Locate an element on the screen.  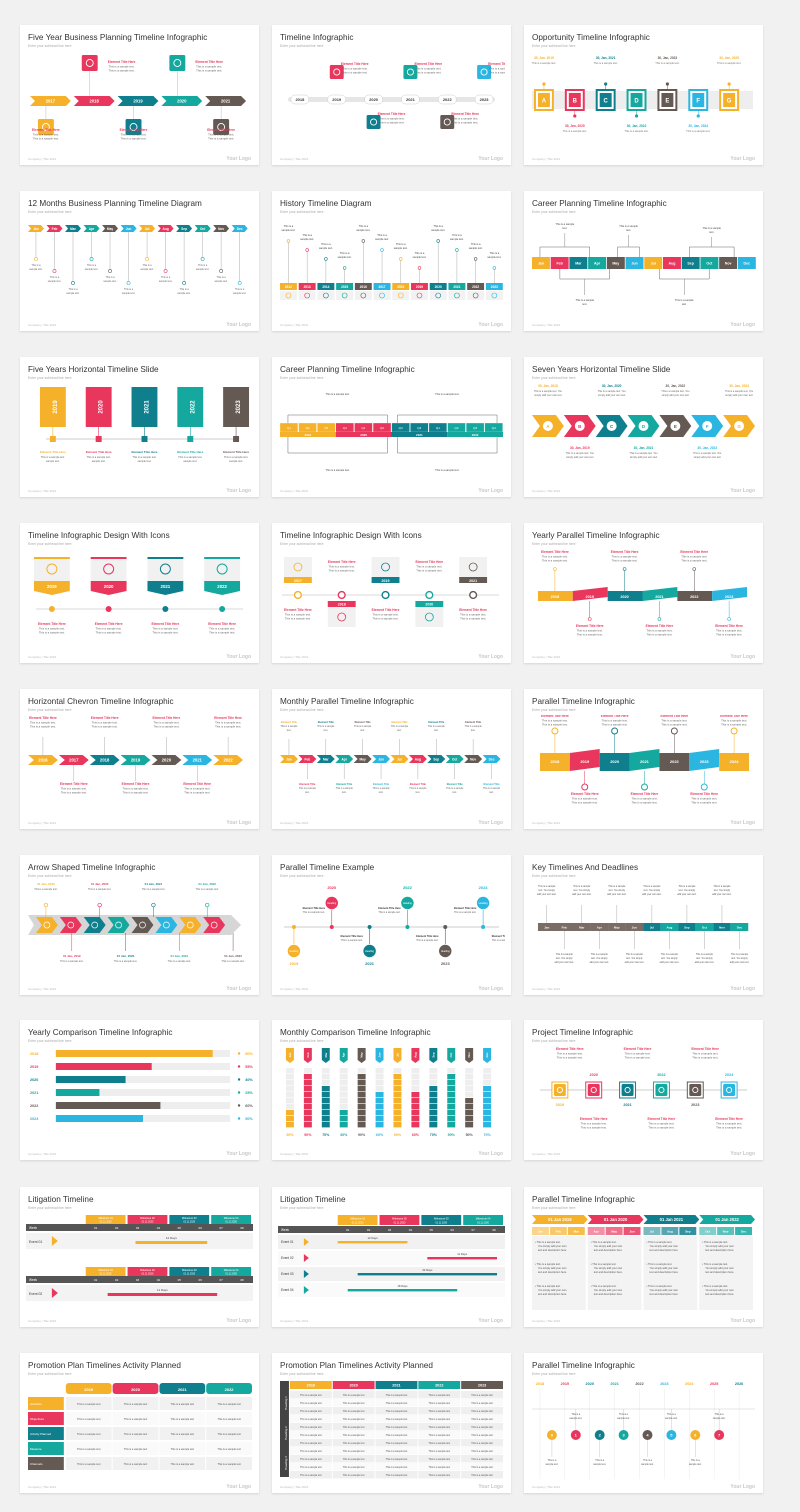
percent-label: 50% is located at coordinates (470, 1135).